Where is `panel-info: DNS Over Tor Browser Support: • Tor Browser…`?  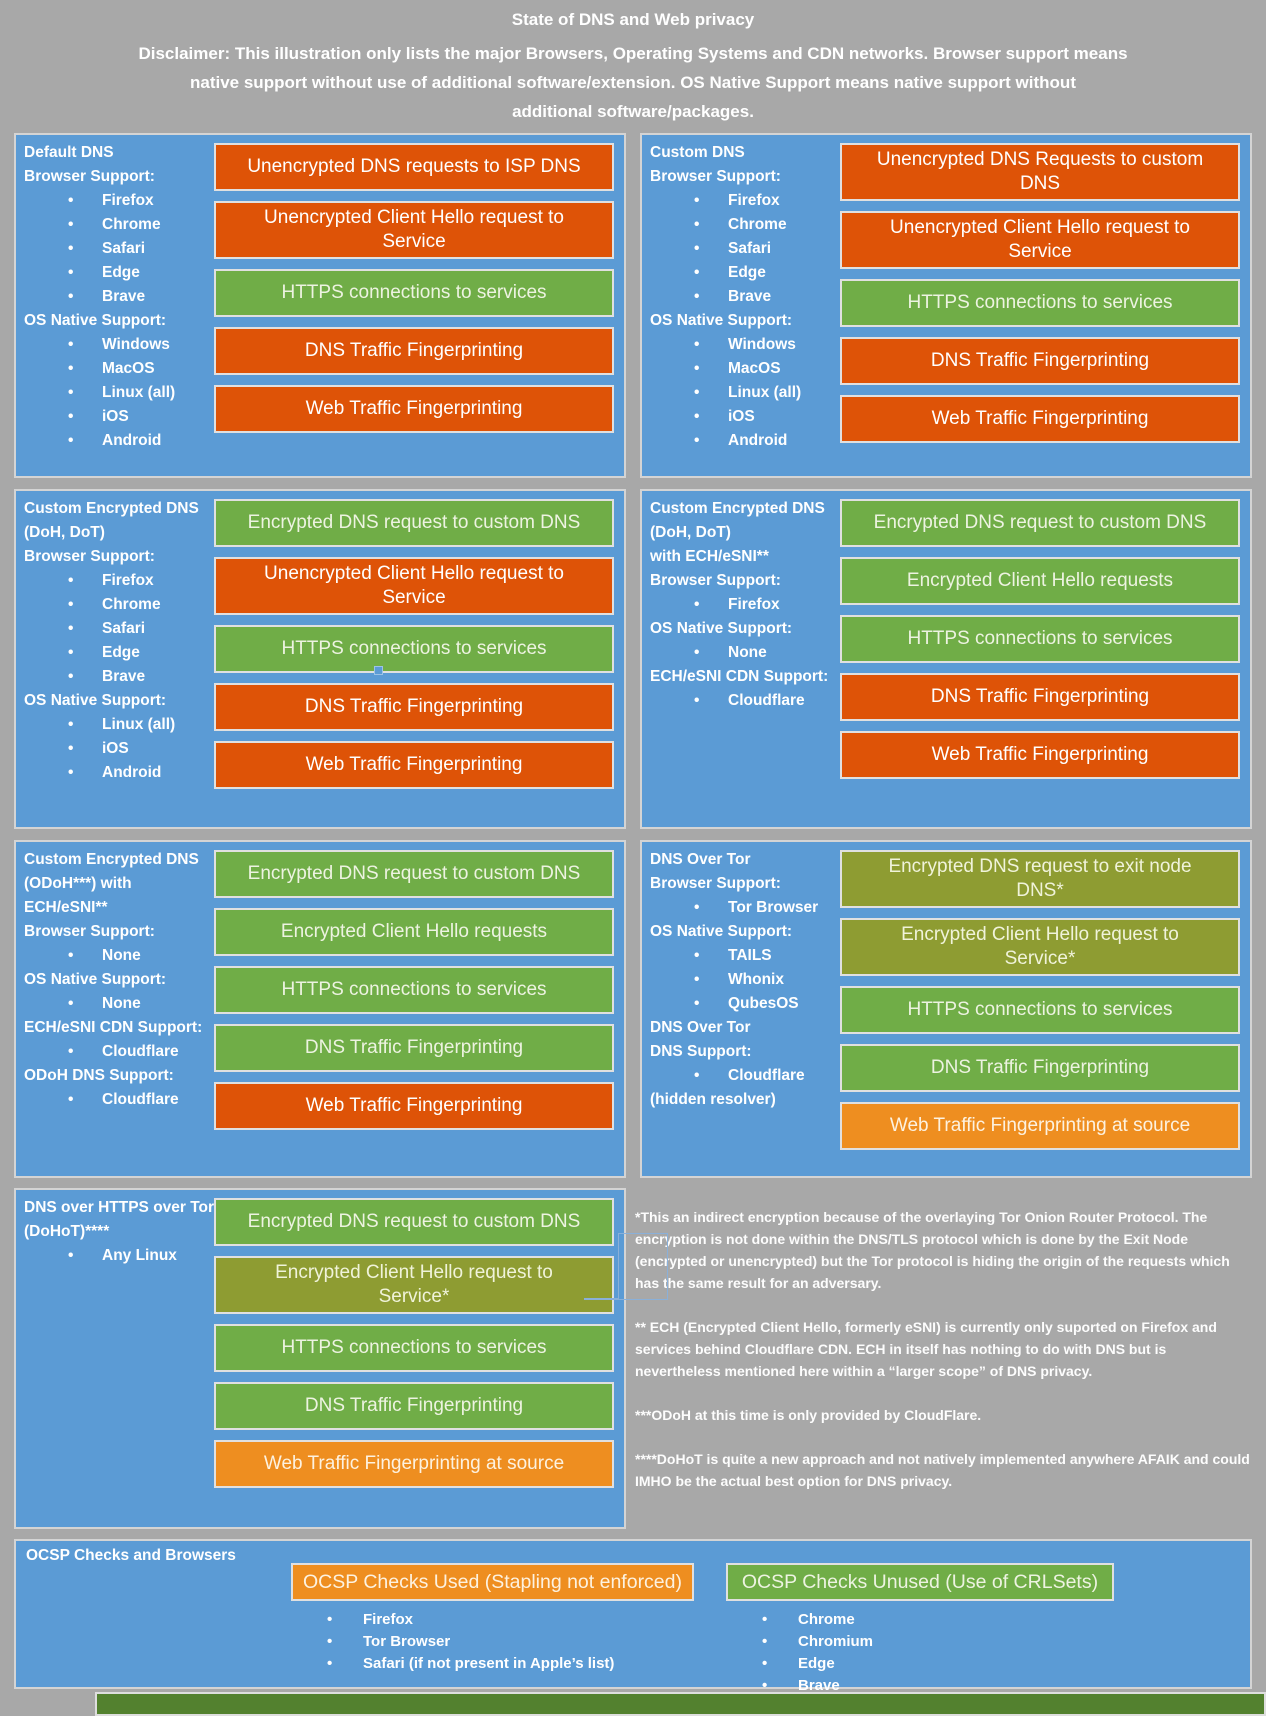 panel-info: DNS Over Tor Browser Support: • Tor Browser… is located at coordinates (740, 977).